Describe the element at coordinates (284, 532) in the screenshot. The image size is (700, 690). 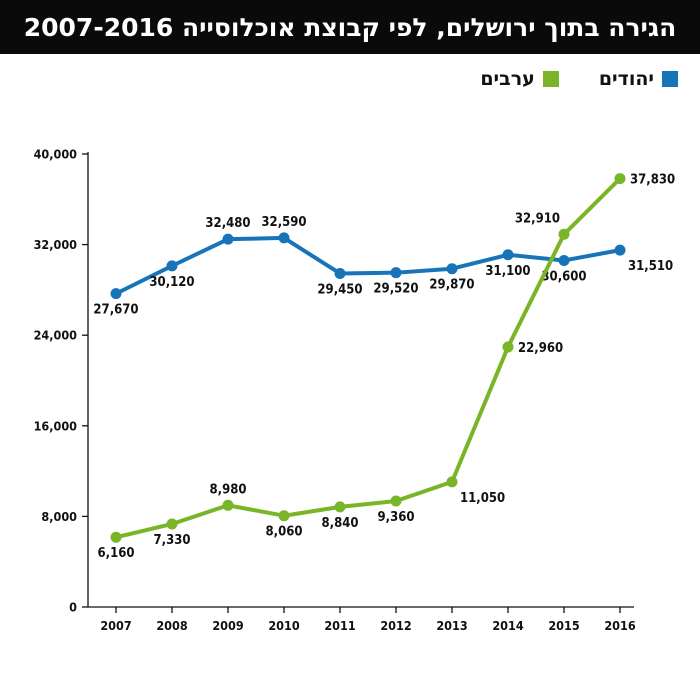
I see `data-label: 8,060` at that location.